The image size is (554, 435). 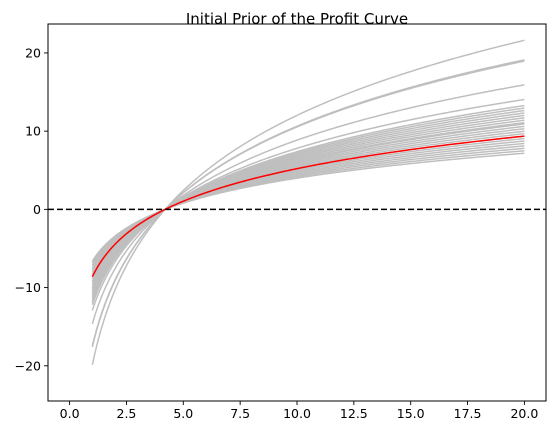 I want to click on x-axis: 0.0 2.5 5.0 7.5 10.0 12.5 15.0 17.5 20.0, so click(x=299, y=411).